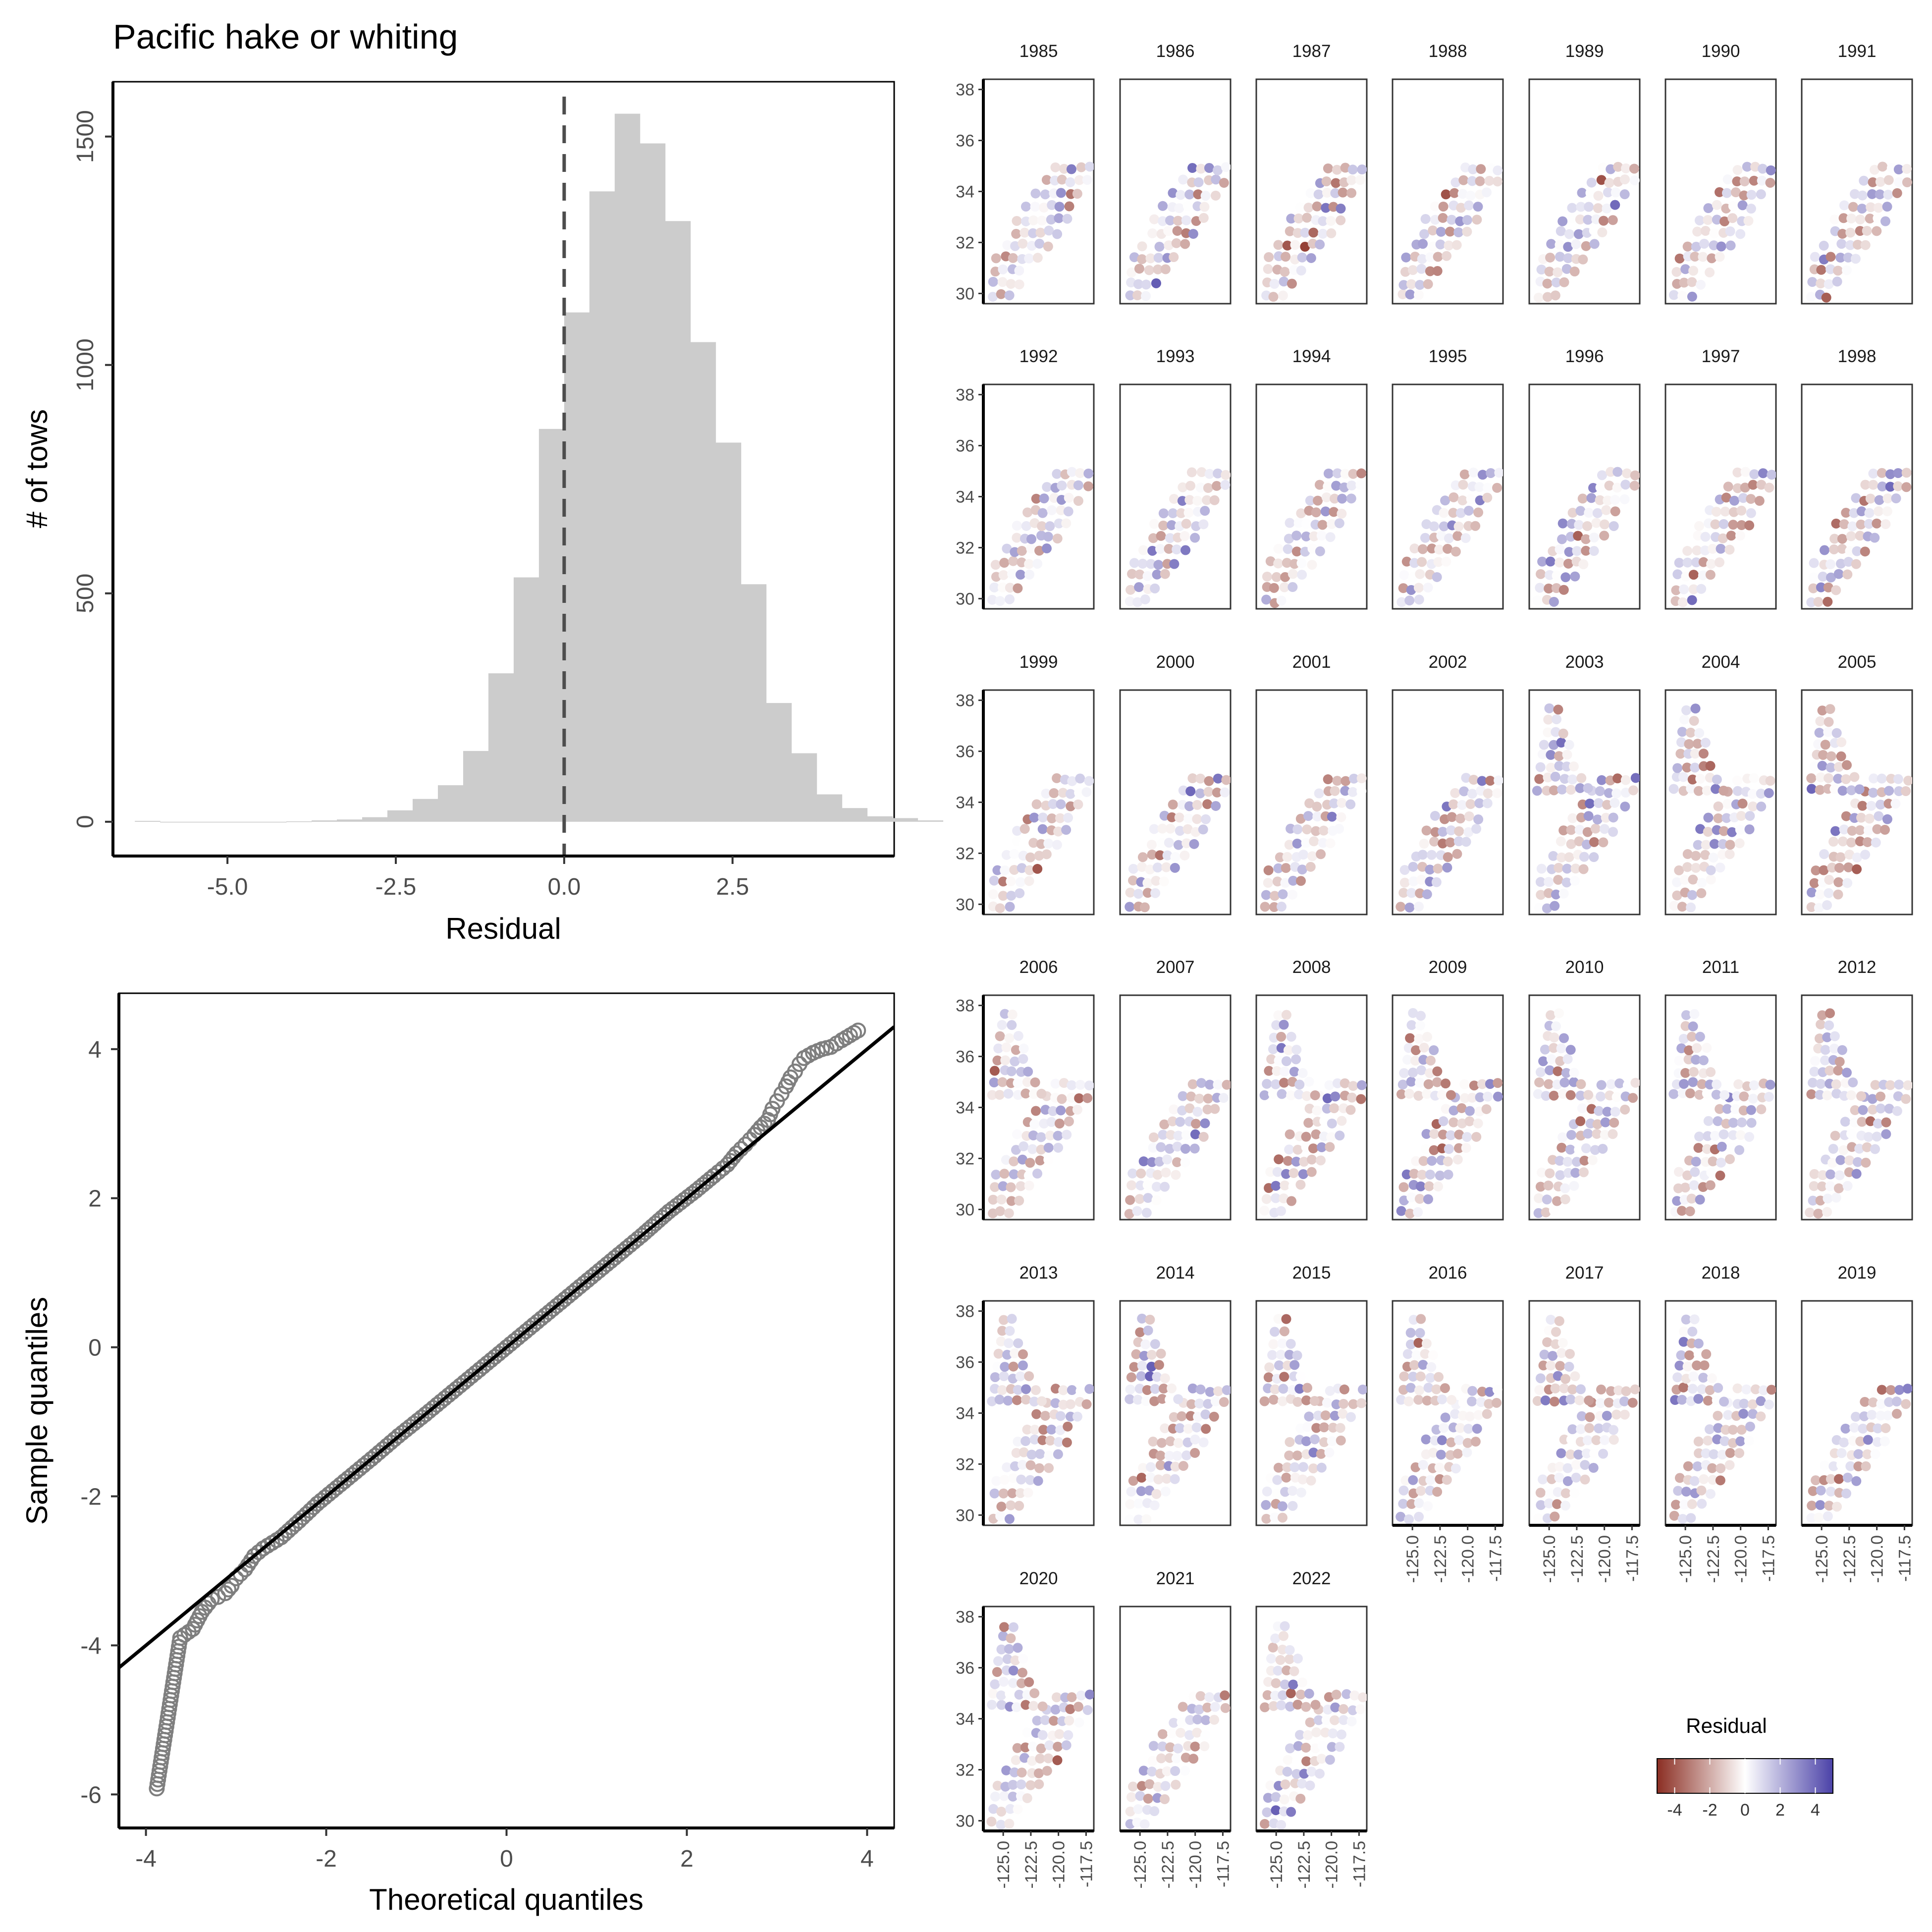 This screenshot has height=1932, width=1932. I want to click on map-panel-year-label: 1995, so click(1448, 356).